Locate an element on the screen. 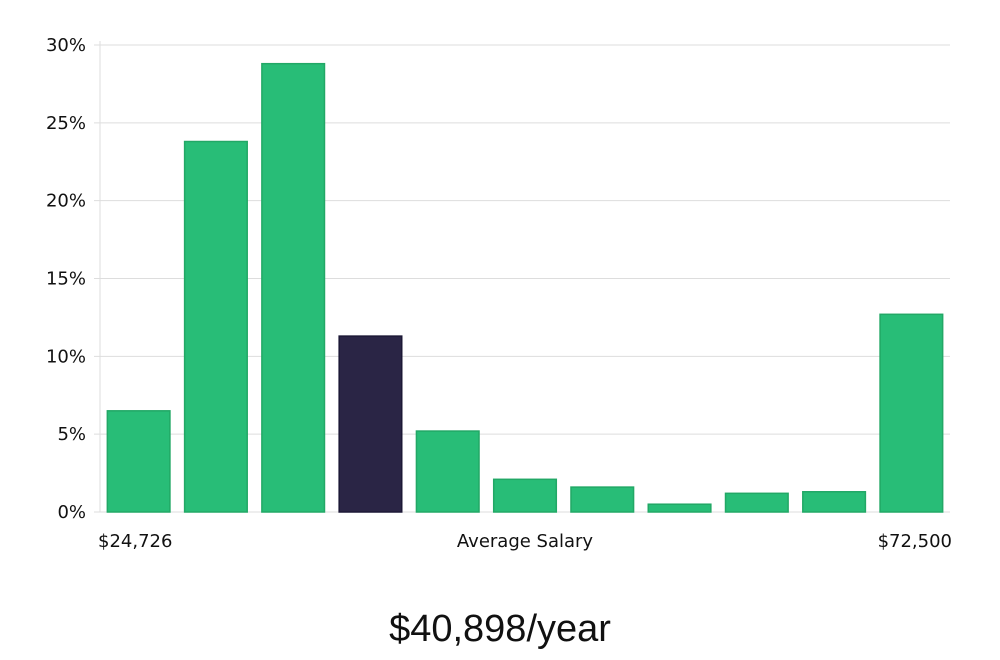  y-tick-label: 15% is located at coordinates (66, 279).